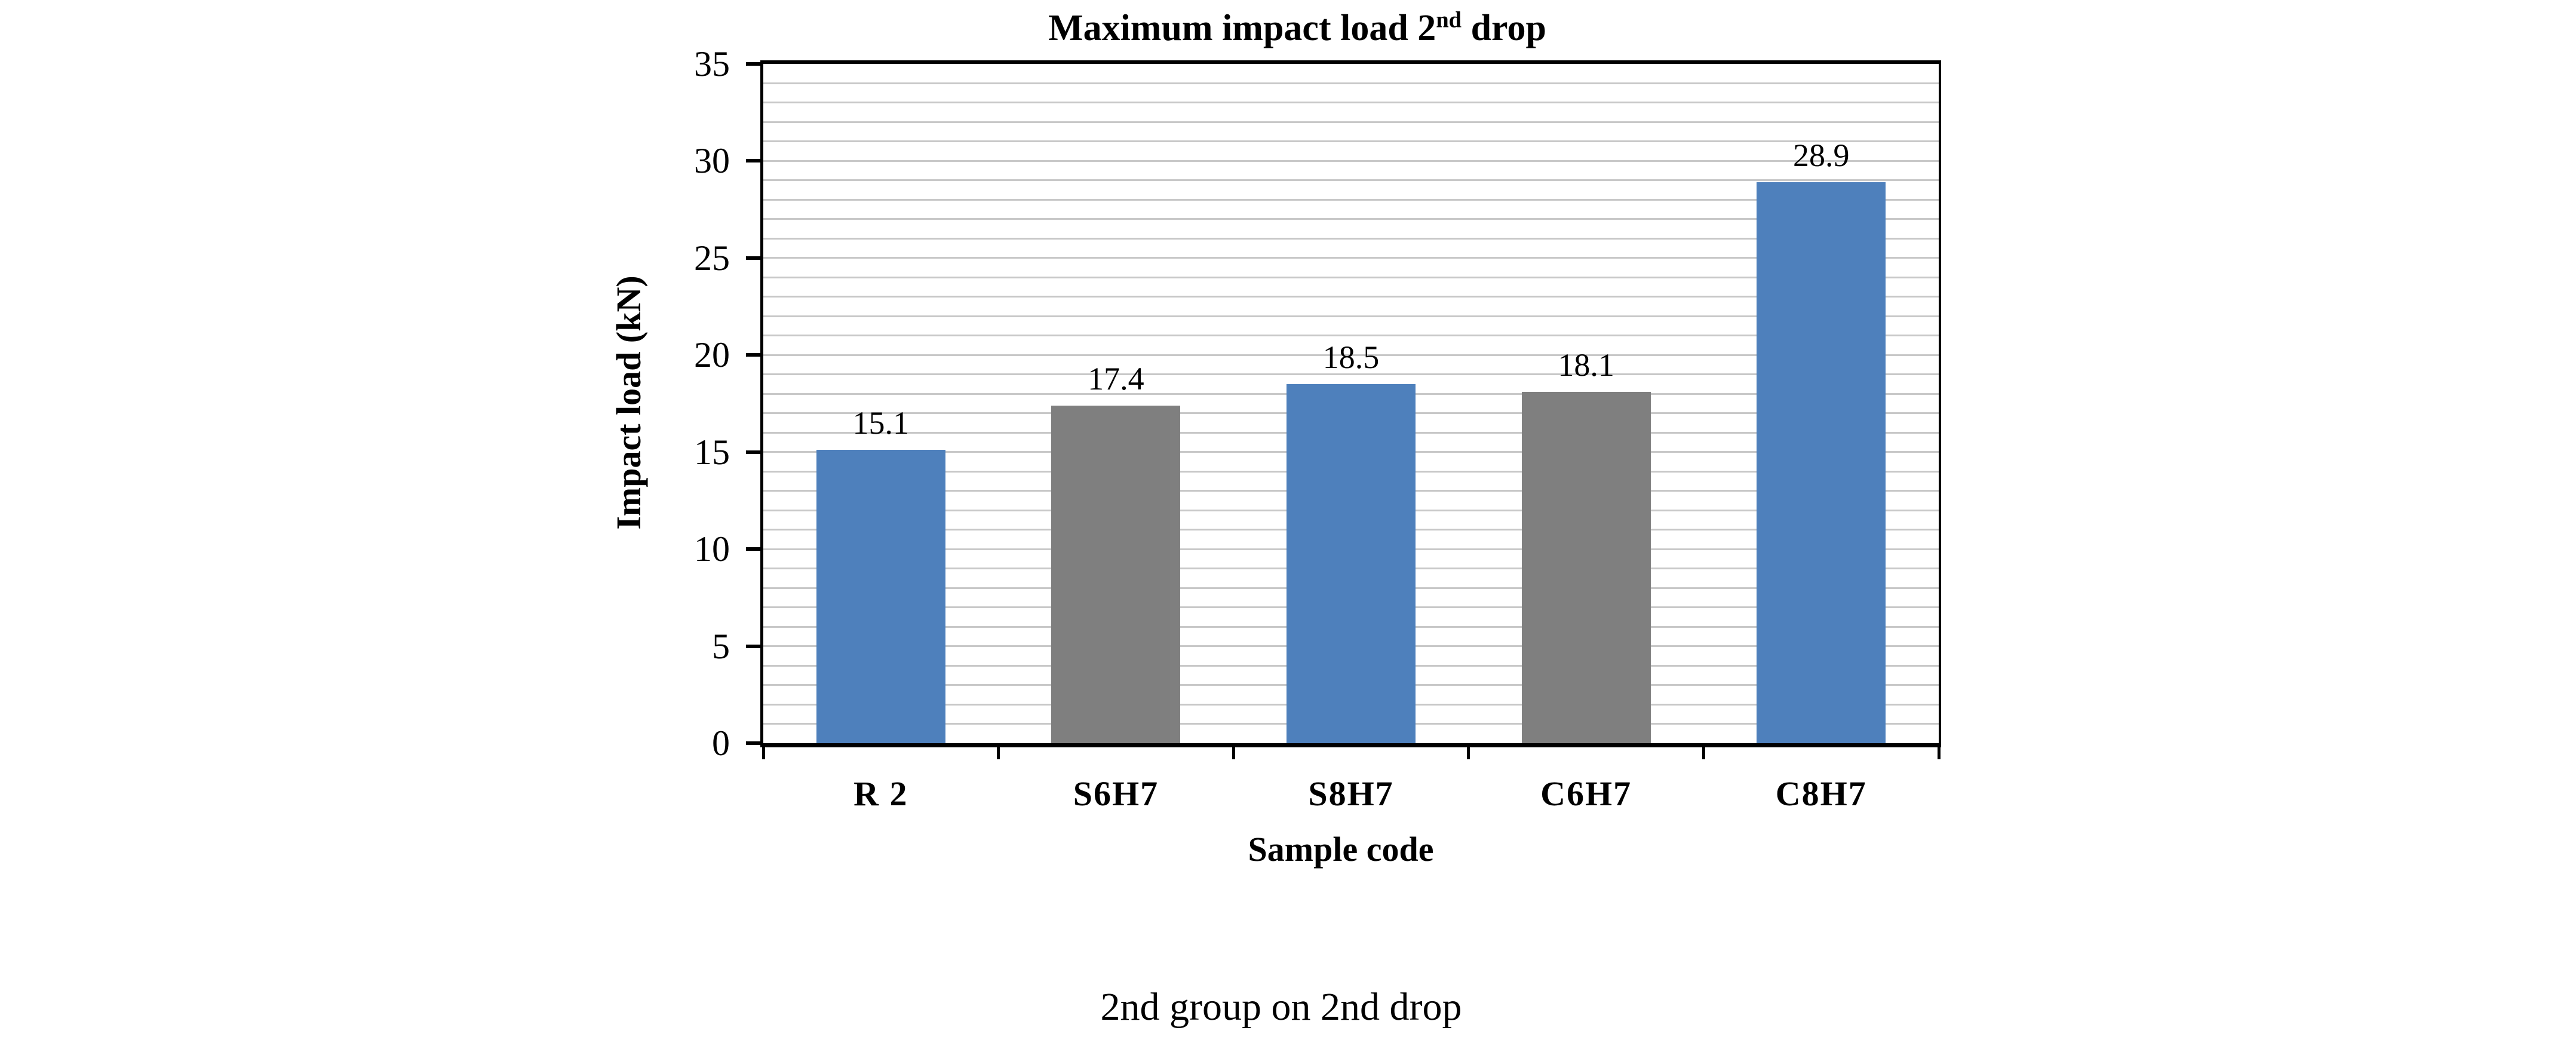  What do you see at coordinates (1351, 793) in the screenshot?
I see `x-category-label: S8H7` at bounding box center [1351, 793].